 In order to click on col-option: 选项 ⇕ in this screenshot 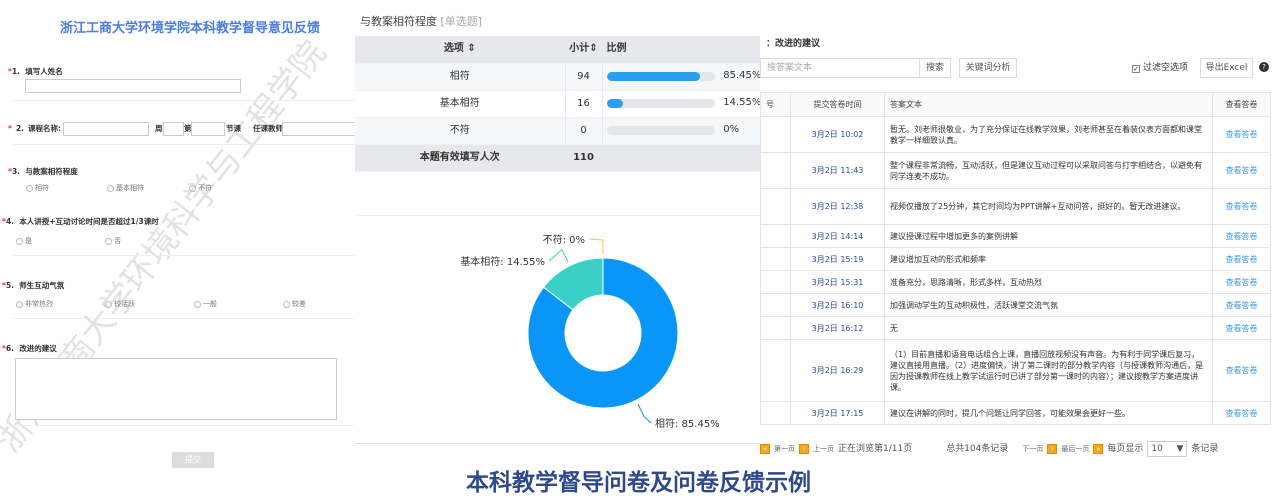, I will do `click(460, 50)`.